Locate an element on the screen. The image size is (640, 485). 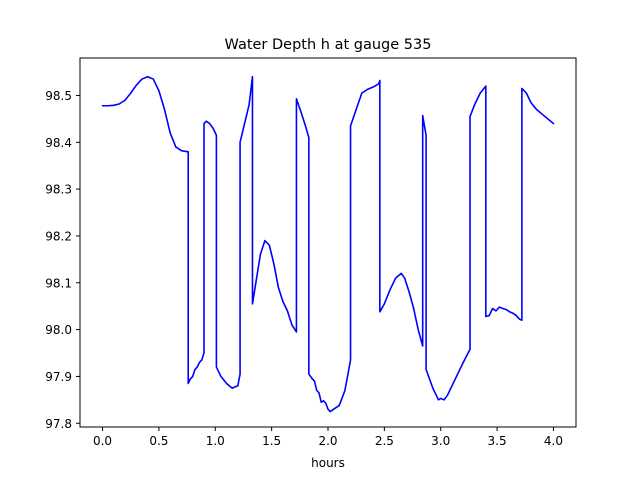
x-tick-label: 3.5 is located at coordinates (497, 441).